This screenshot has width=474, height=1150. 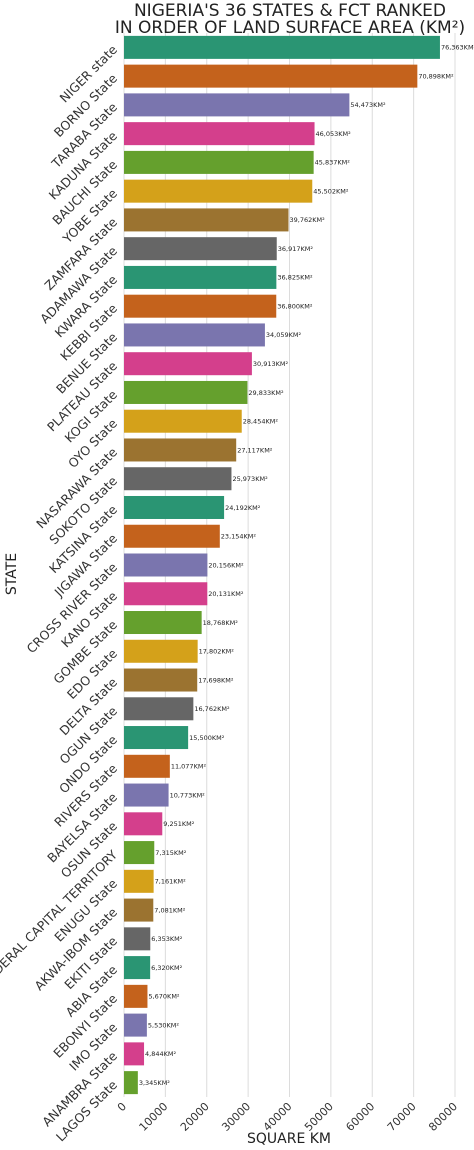 I want to click on bar-value-label: 24,192KM², so click(x=243, y=508).